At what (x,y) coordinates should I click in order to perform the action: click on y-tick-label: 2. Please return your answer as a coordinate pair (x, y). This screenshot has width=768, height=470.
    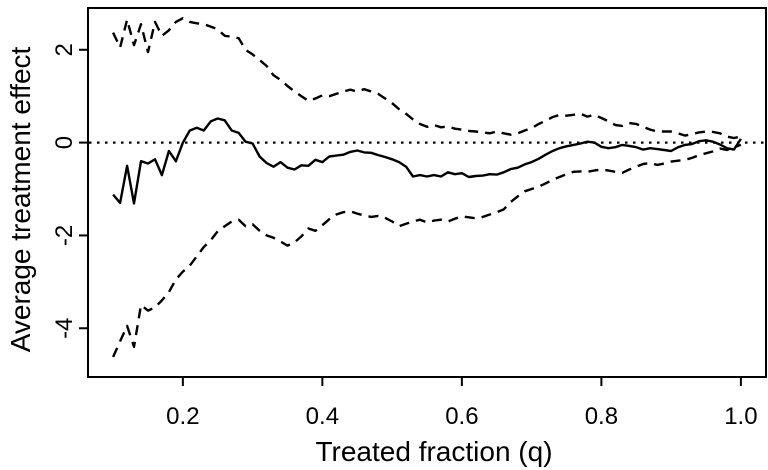
    Looking at the image, I should click on (64, 49).